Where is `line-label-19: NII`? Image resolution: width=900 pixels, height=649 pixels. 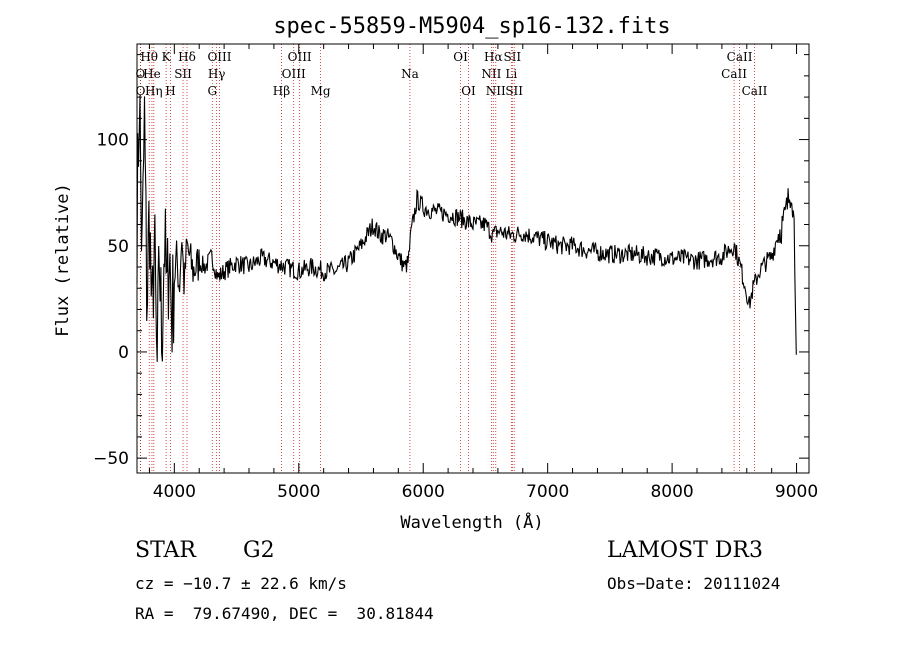
line-label-19: NII is located at coordinates (491, 74).